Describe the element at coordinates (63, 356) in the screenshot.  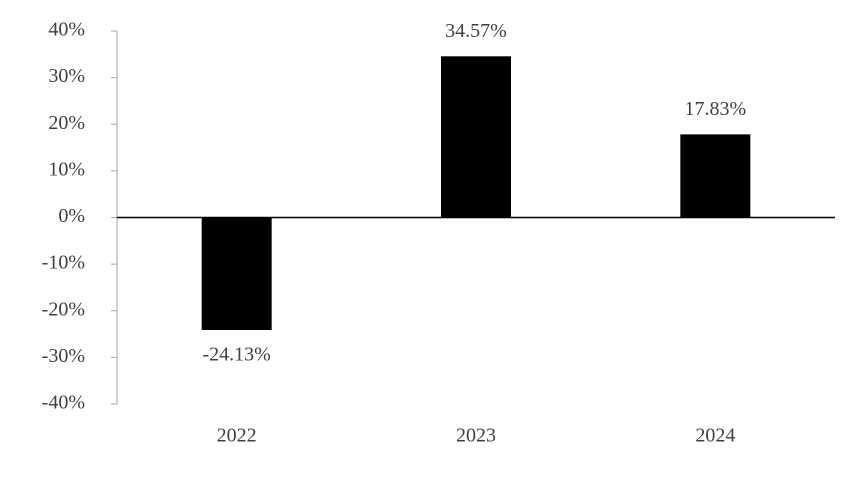
I see `y-tick-label: -30%` at that location.